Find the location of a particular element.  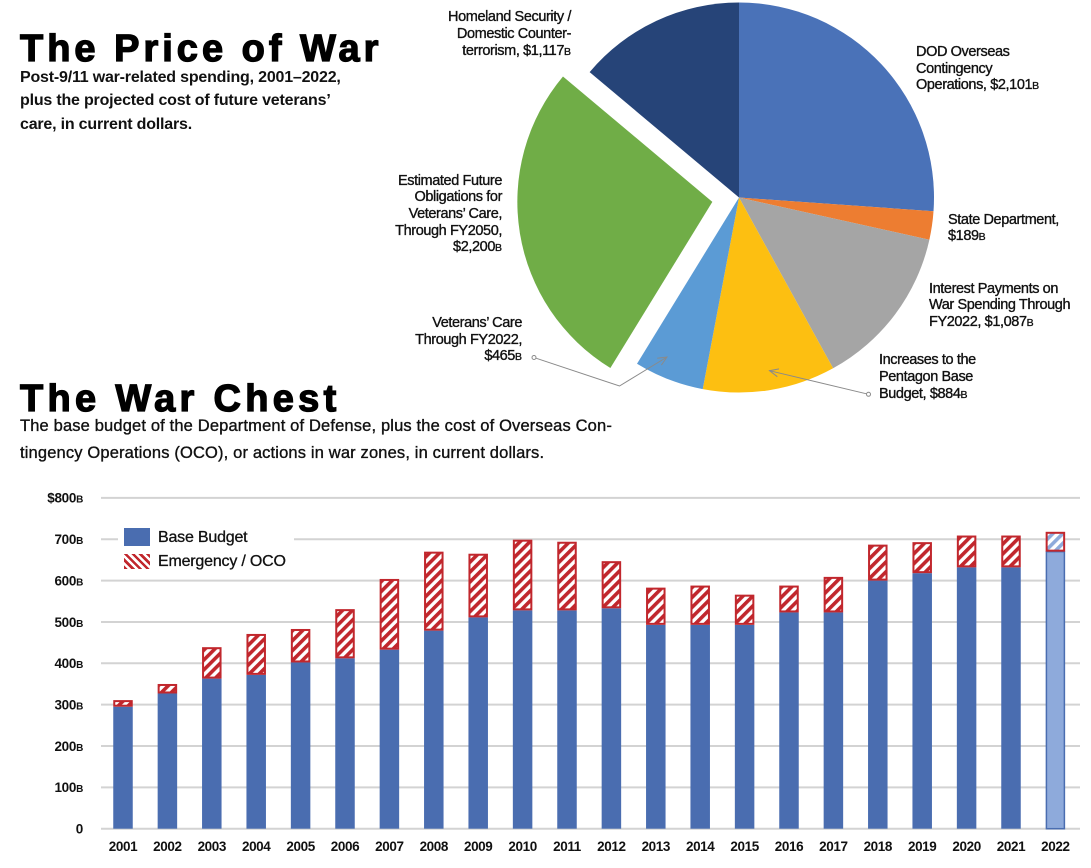

slice-value: $2,101 is located at coordinates (1011, 85).